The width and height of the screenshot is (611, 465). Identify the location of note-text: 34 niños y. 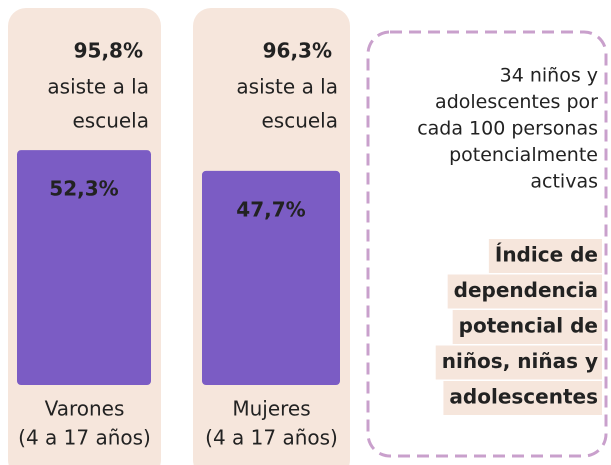
(549, 76).